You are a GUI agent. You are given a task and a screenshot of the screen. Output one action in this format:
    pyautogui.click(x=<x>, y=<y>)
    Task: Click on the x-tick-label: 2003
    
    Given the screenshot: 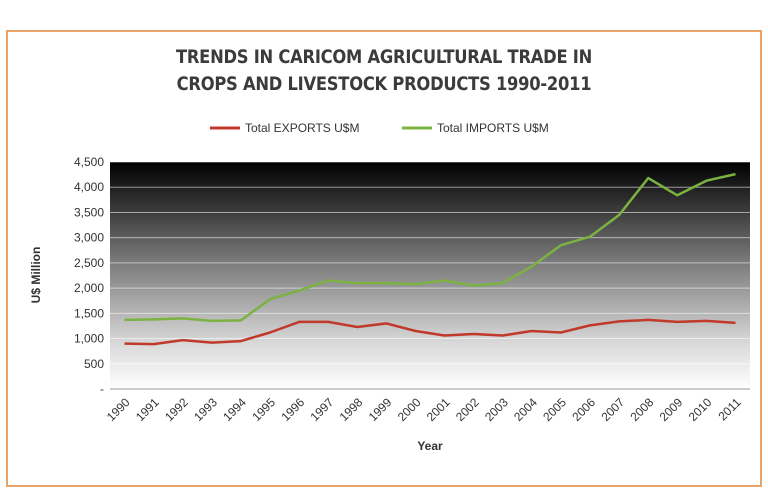 What is the action you would take?
    pyautogui.click(x=496, y=409)
    